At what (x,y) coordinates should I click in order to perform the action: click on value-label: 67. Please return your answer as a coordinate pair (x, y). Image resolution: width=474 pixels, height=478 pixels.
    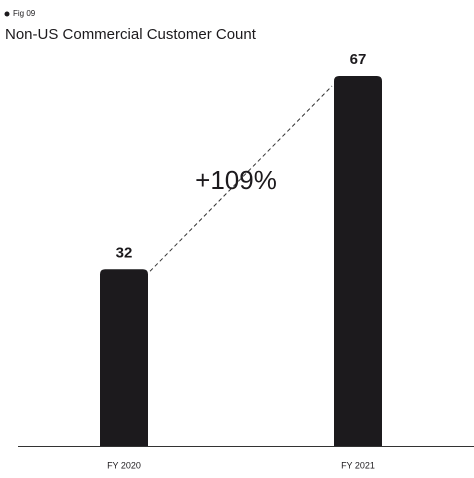
    Looking at the image, I should click on (358, 59).